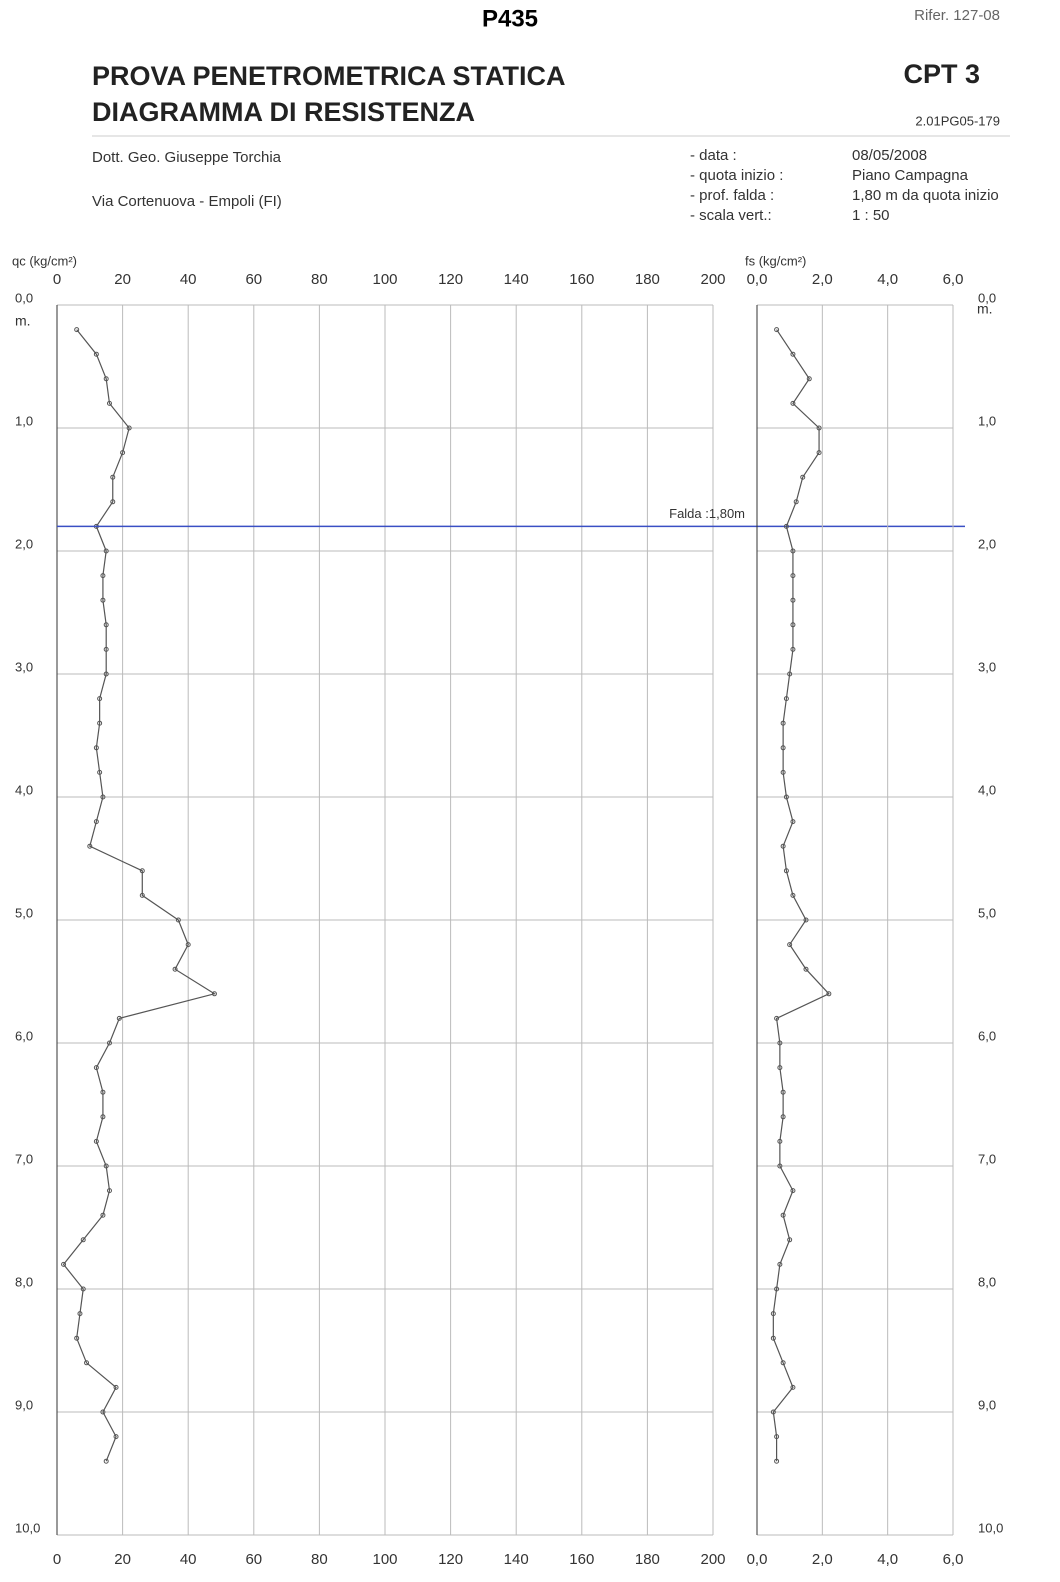 The height and width of the screenshot is (1582, 1060). What do you see at coordinates (510, 18) in the screenshot?
I see `code: P435` at bounding box center [510, 18].